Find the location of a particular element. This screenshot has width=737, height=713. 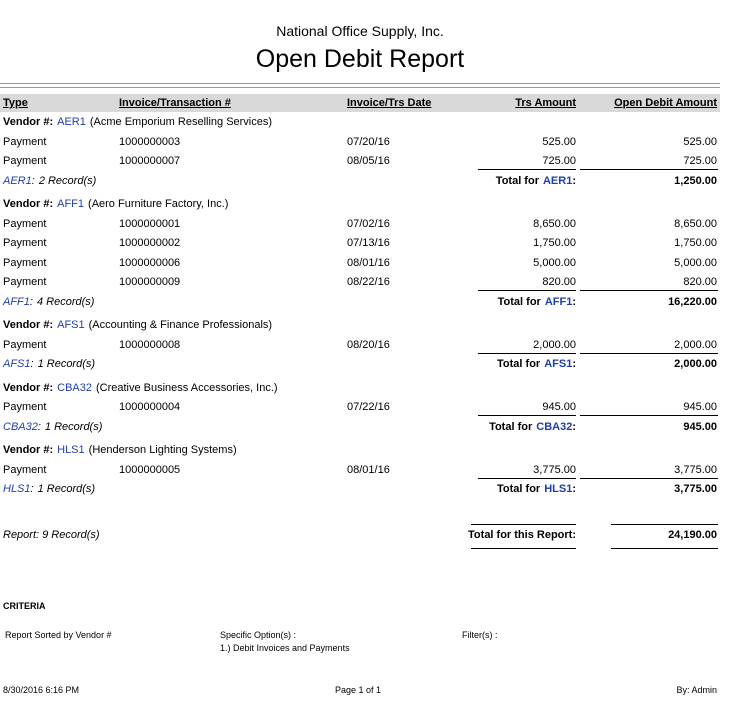

record-count: AFF1: 4 Record(s) is located at coordinates (48, 302).